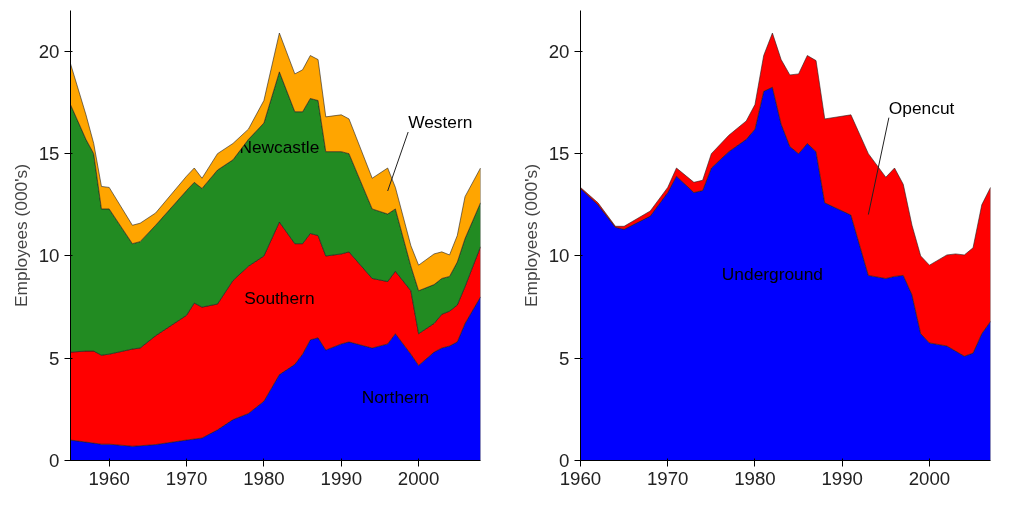  Describe the element at coordinates (109, 478) in the screenshot. I see `x-tick-label: 1960` at that location.